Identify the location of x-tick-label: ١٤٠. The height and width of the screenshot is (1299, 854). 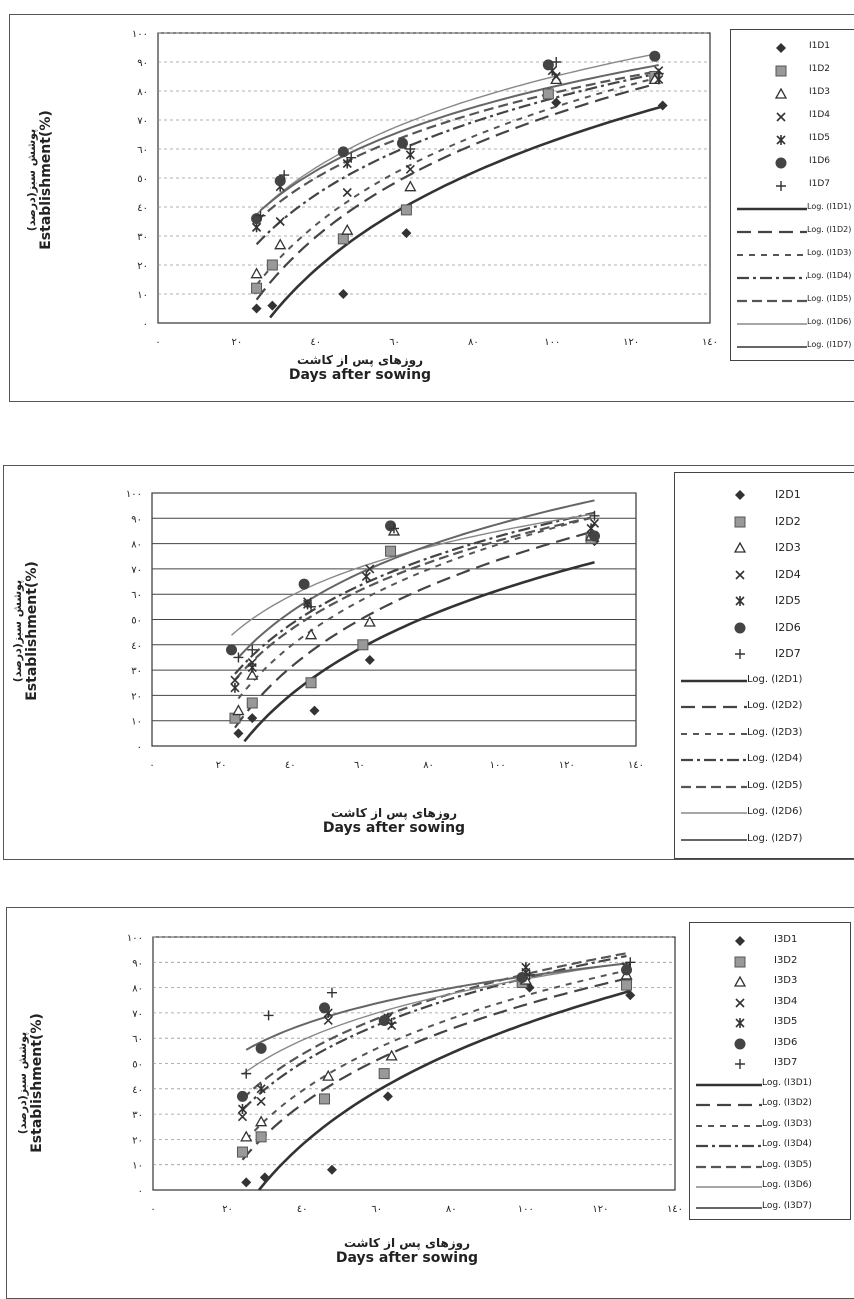
(675, 1209).